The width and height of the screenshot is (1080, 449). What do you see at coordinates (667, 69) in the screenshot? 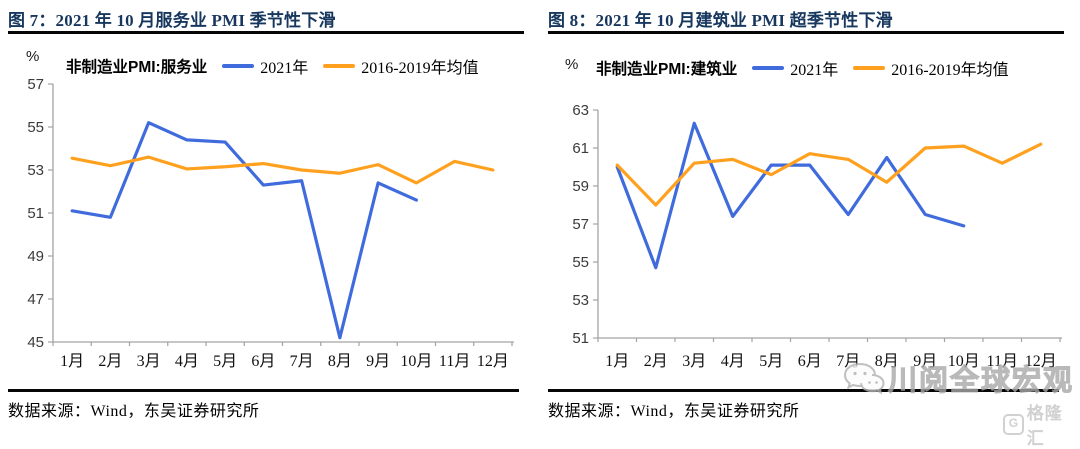
I see `legend-series-title: 非制造业PMI:建筑业` at bounding box center [667, 69].